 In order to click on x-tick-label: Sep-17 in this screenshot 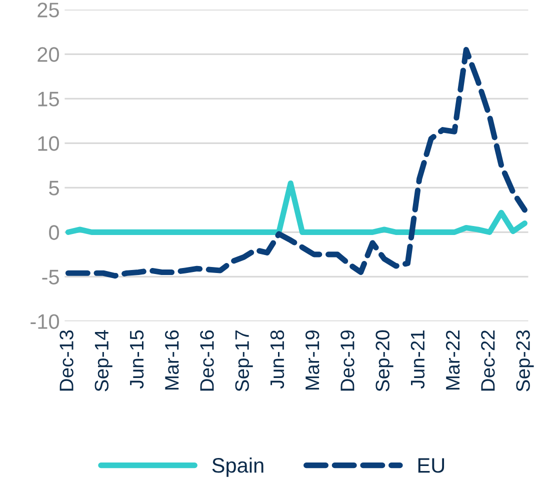, I will do `click(244, 361)`.